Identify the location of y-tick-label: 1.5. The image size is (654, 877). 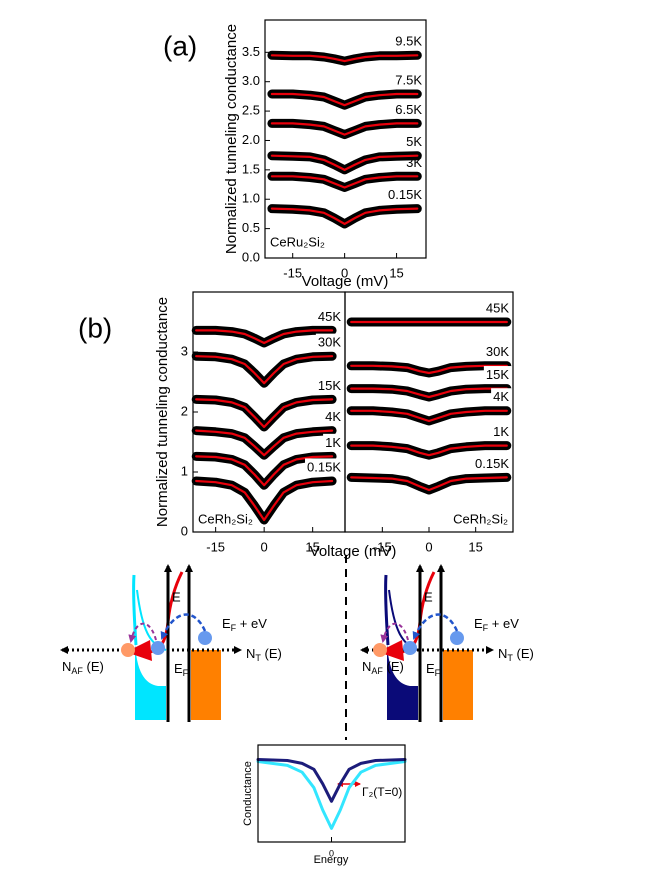
(251, 168).